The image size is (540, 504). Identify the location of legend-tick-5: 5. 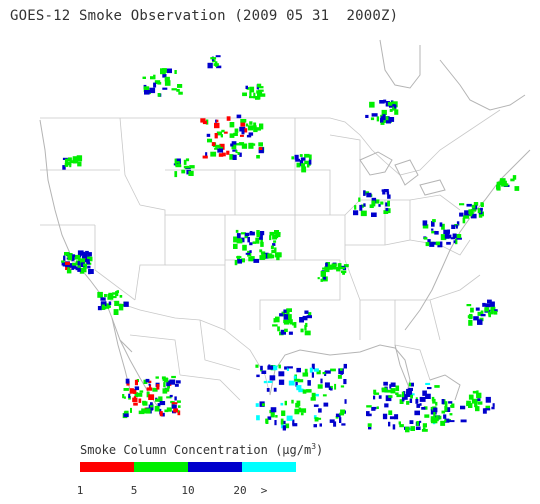
(134, 490).